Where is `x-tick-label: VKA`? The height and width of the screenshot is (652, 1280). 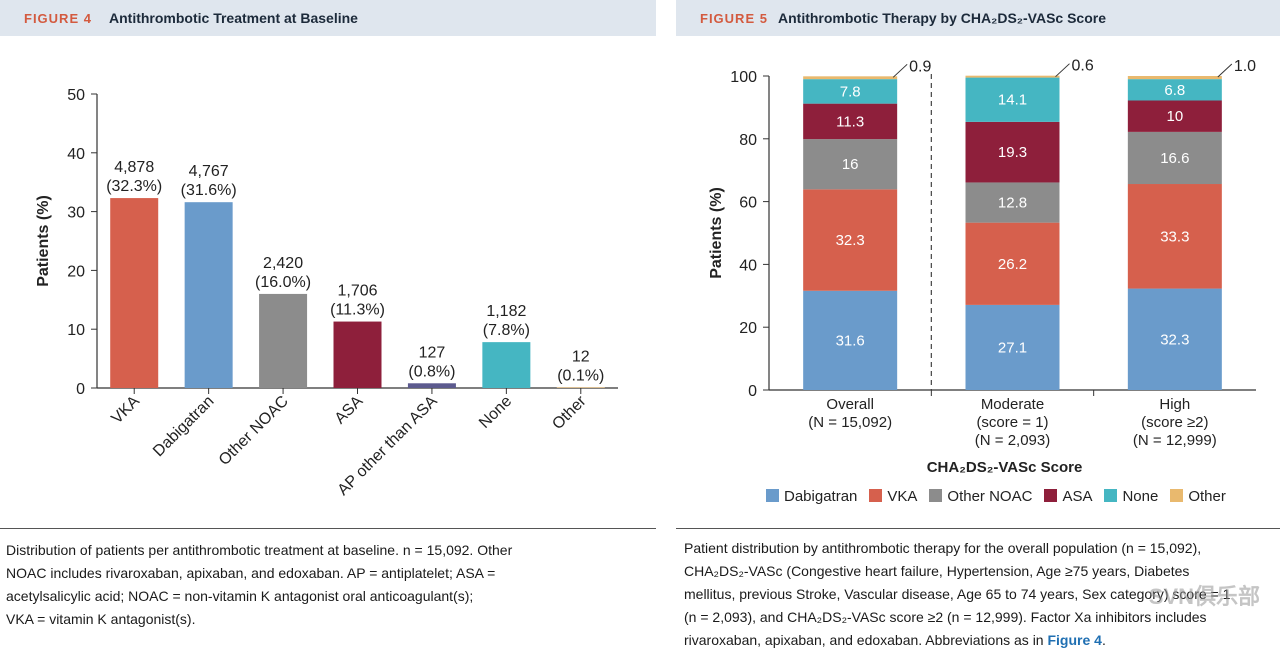
x-tick-label: VKA is located at coordinates (125, 410).